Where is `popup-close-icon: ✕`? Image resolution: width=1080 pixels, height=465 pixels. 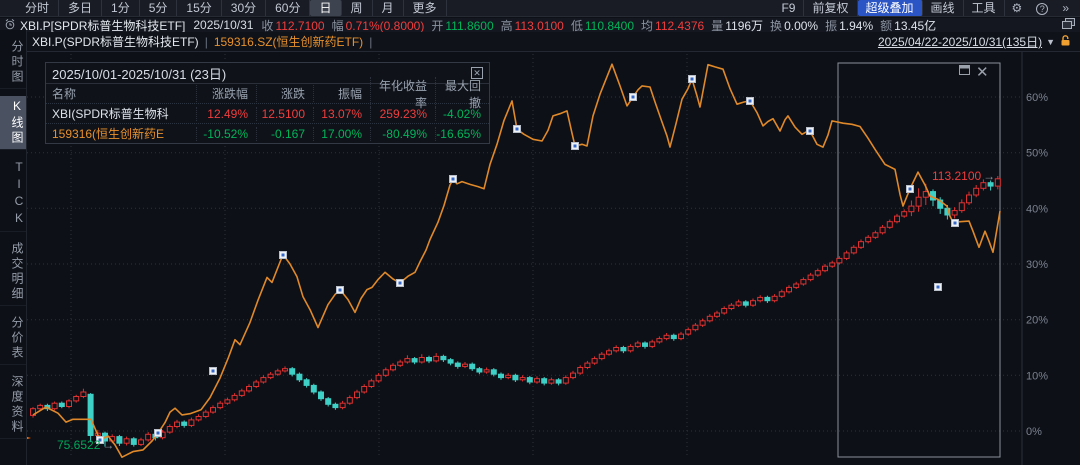
popup-close-icon: ✕ is located at coordinates (477, 73).